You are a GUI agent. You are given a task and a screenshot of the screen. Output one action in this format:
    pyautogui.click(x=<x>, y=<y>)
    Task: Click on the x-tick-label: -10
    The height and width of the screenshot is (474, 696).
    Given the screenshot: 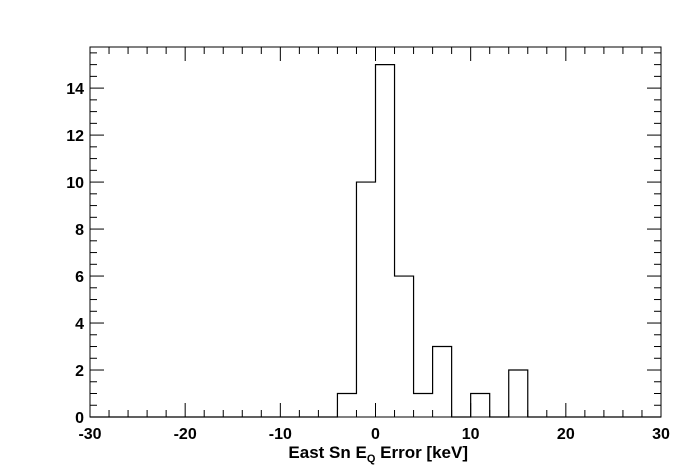 What is the action you would take?
    pyautogui.click(x=280, y=434)
    